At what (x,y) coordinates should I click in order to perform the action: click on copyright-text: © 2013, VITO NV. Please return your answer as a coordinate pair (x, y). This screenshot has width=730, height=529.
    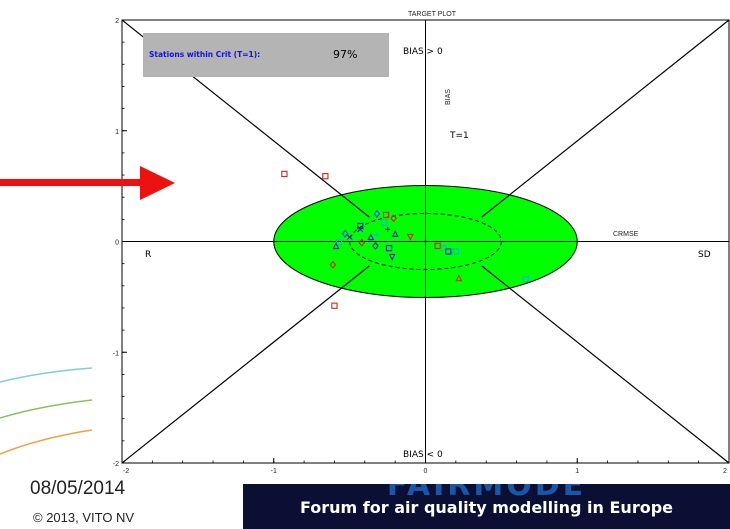
    Looking at the image, I should click on (84, 517).